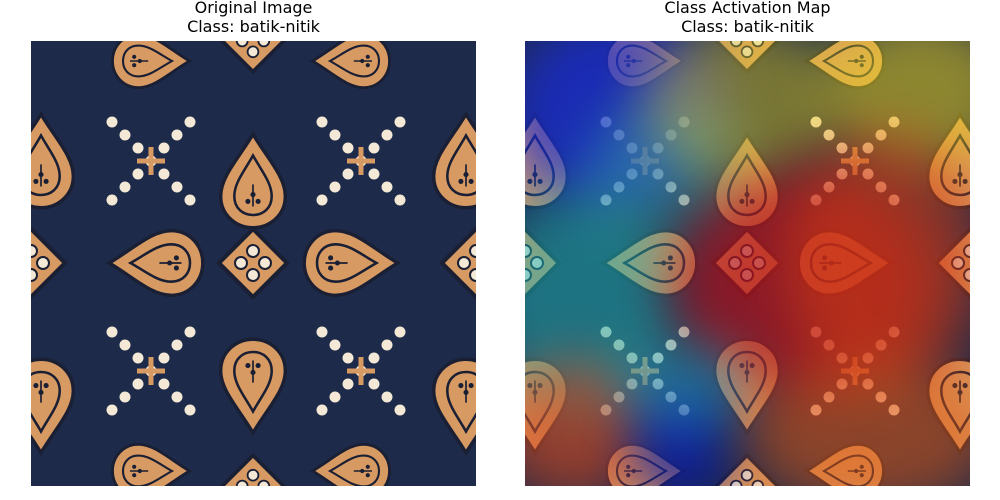 This screenshot has width=1000, height=500. I want to click on original-image-class-label: Class: batik-nitik, so click(253, 26).